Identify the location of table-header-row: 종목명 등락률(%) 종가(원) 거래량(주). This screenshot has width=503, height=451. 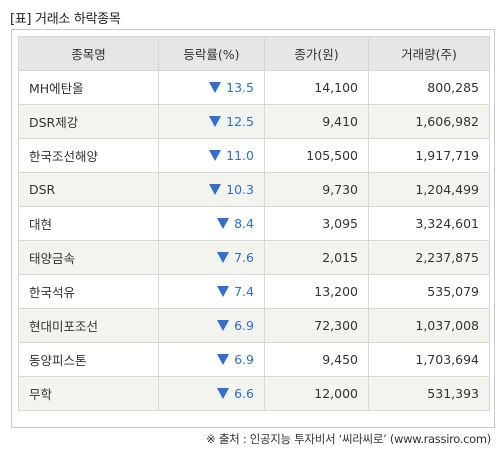
(254, 53).